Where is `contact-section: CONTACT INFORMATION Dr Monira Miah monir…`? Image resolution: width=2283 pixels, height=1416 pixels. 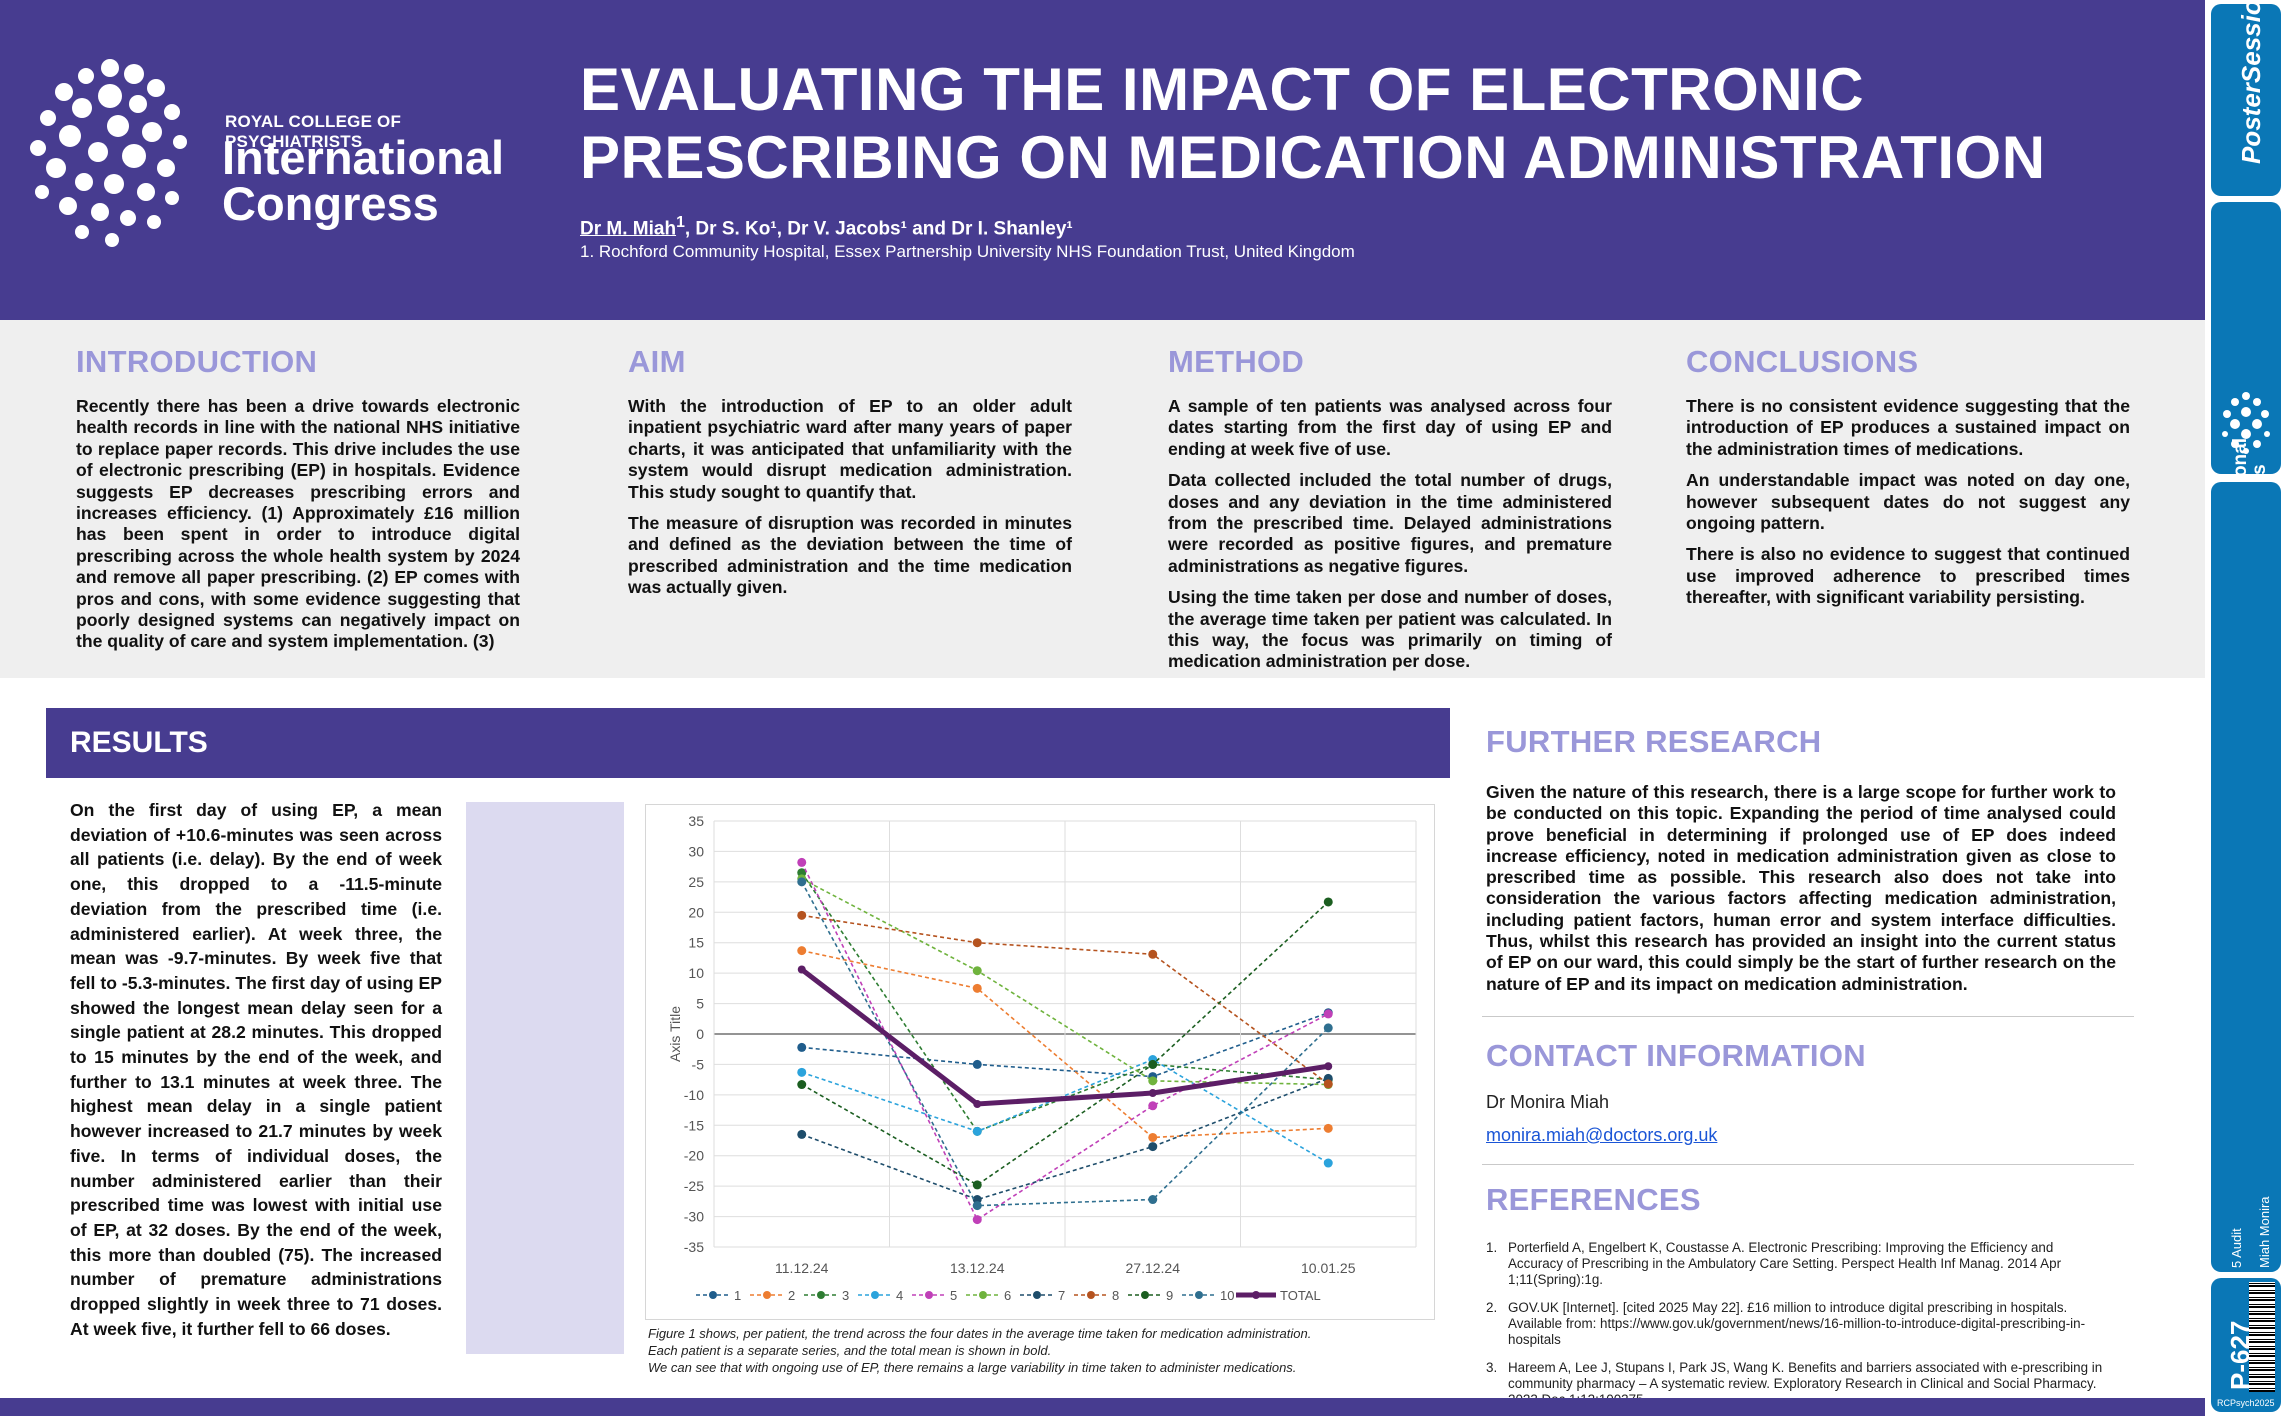
contact-section: CONTACT INFORMATION Dr Monira Miah monir… is located at coordinates (1801, 1092).